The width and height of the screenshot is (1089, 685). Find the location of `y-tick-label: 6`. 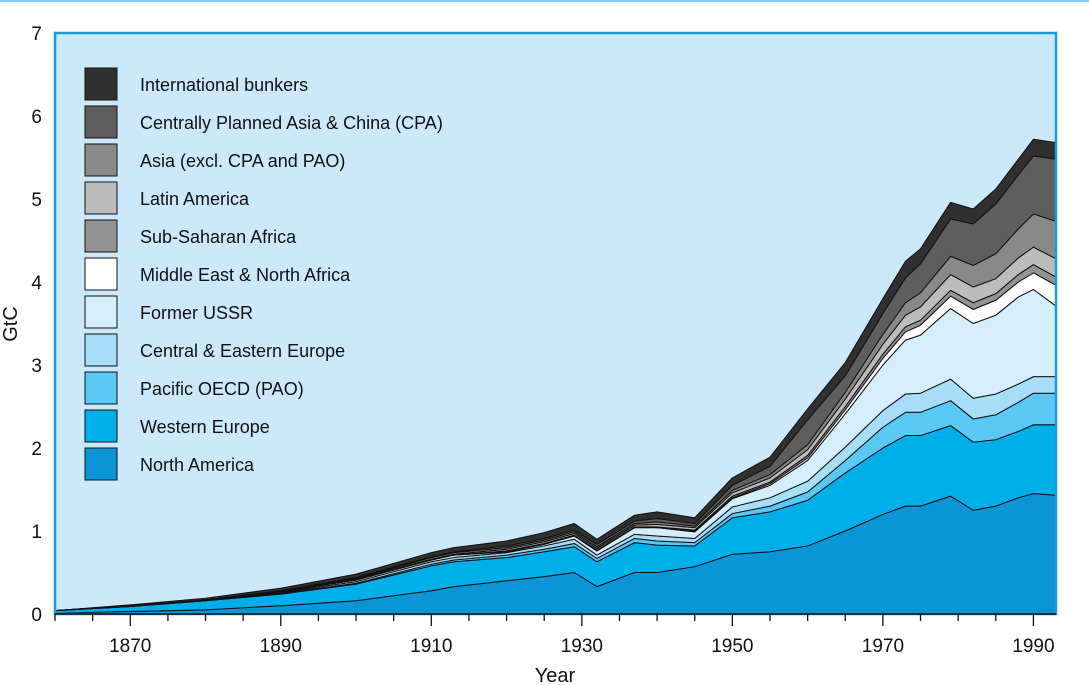

y-tick-label: 6 is located at coordinates (36, 117).